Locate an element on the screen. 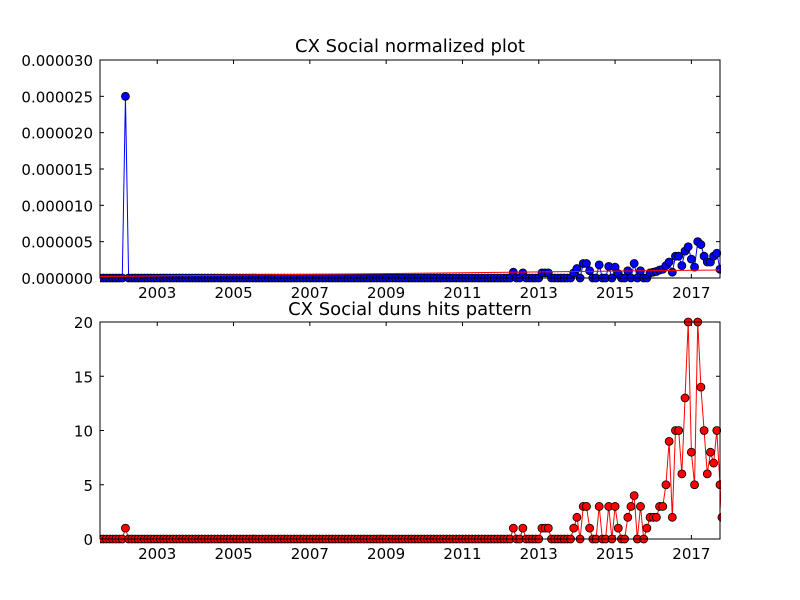 The image size is (800, 600). normalized-x-tick-label: 2011 is located at coordinates (462, 293).